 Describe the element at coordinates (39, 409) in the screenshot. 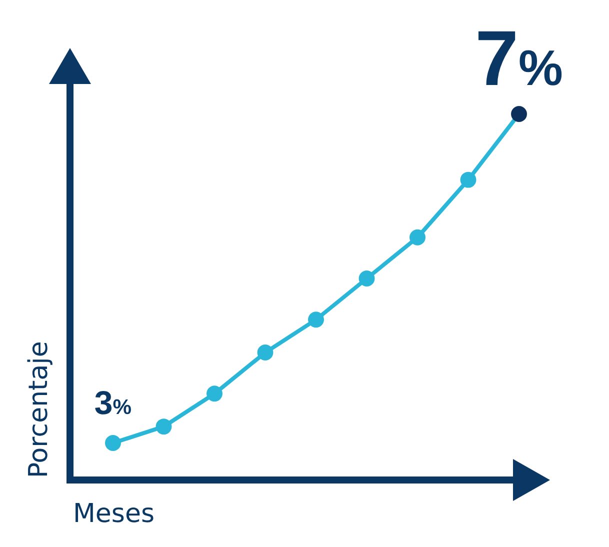

I see `y-axis-title: Porcentaje` at that location.